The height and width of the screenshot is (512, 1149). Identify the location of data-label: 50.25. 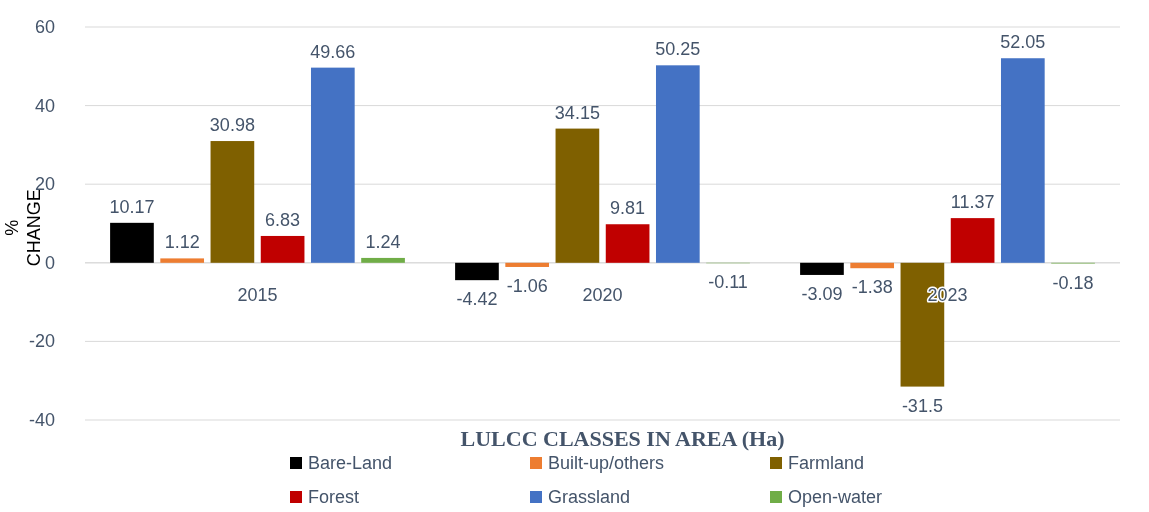
(678, 49).